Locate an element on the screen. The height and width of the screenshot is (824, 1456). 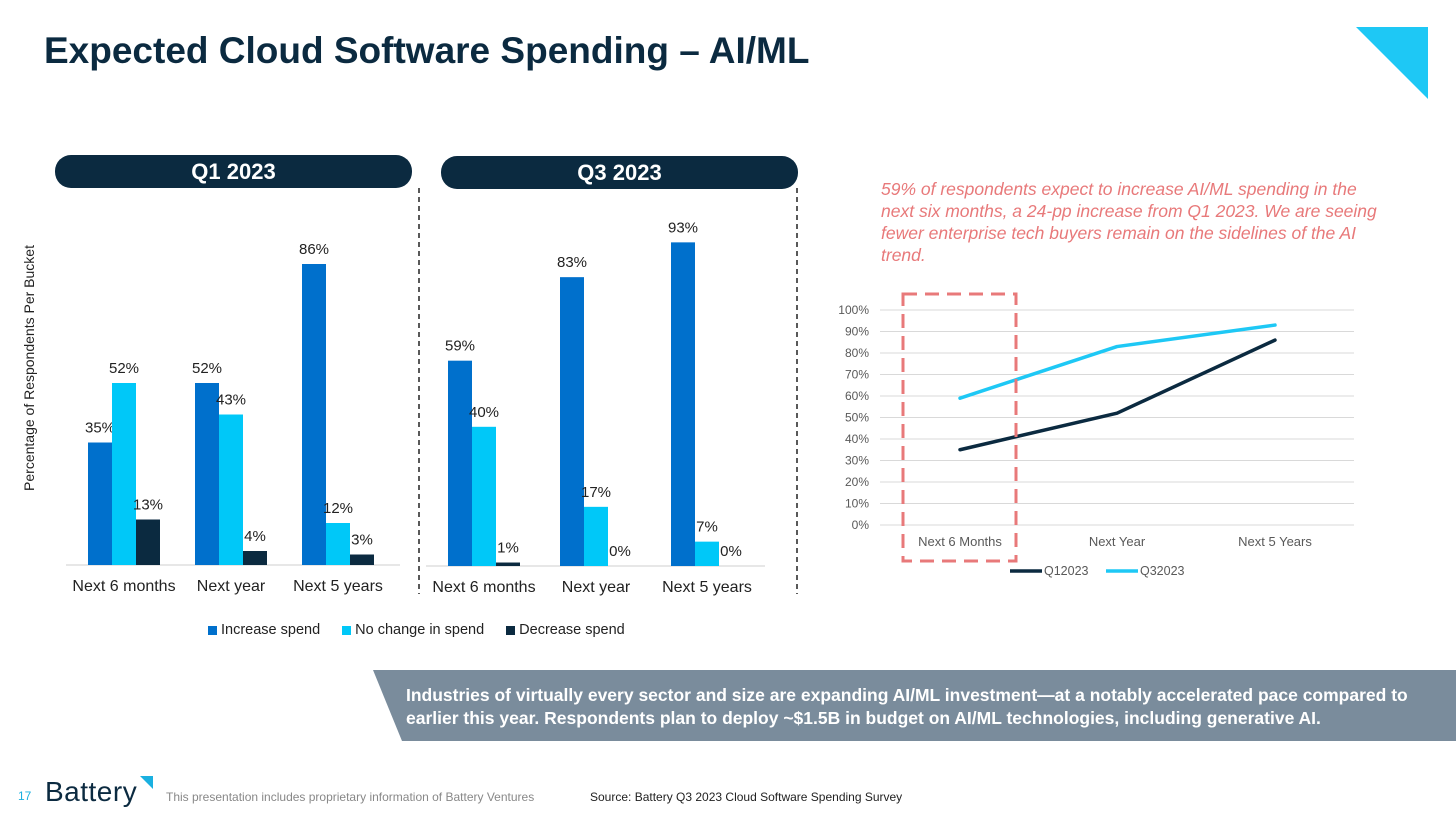
bar-data-label: 93% is located at coordinates (683, 227).